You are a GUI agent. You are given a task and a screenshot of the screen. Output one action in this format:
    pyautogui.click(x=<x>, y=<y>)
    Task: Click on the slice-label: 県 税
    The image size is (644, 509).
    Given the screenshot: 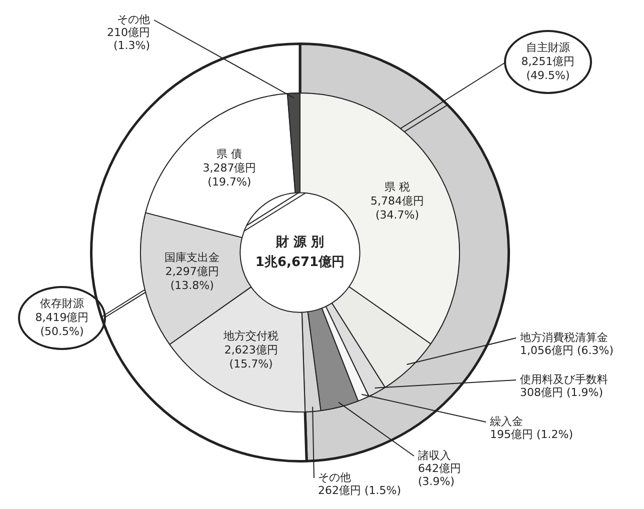 What is the action you would take?
    pyautogui.click(x=397, y=187)
    